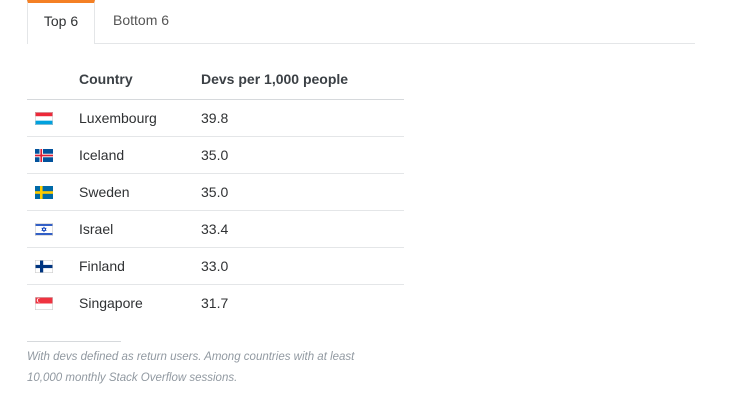  Describe the element at coordinates (44, 118) in the screenshot. I see `luxembourg-flag-icon` at that location.